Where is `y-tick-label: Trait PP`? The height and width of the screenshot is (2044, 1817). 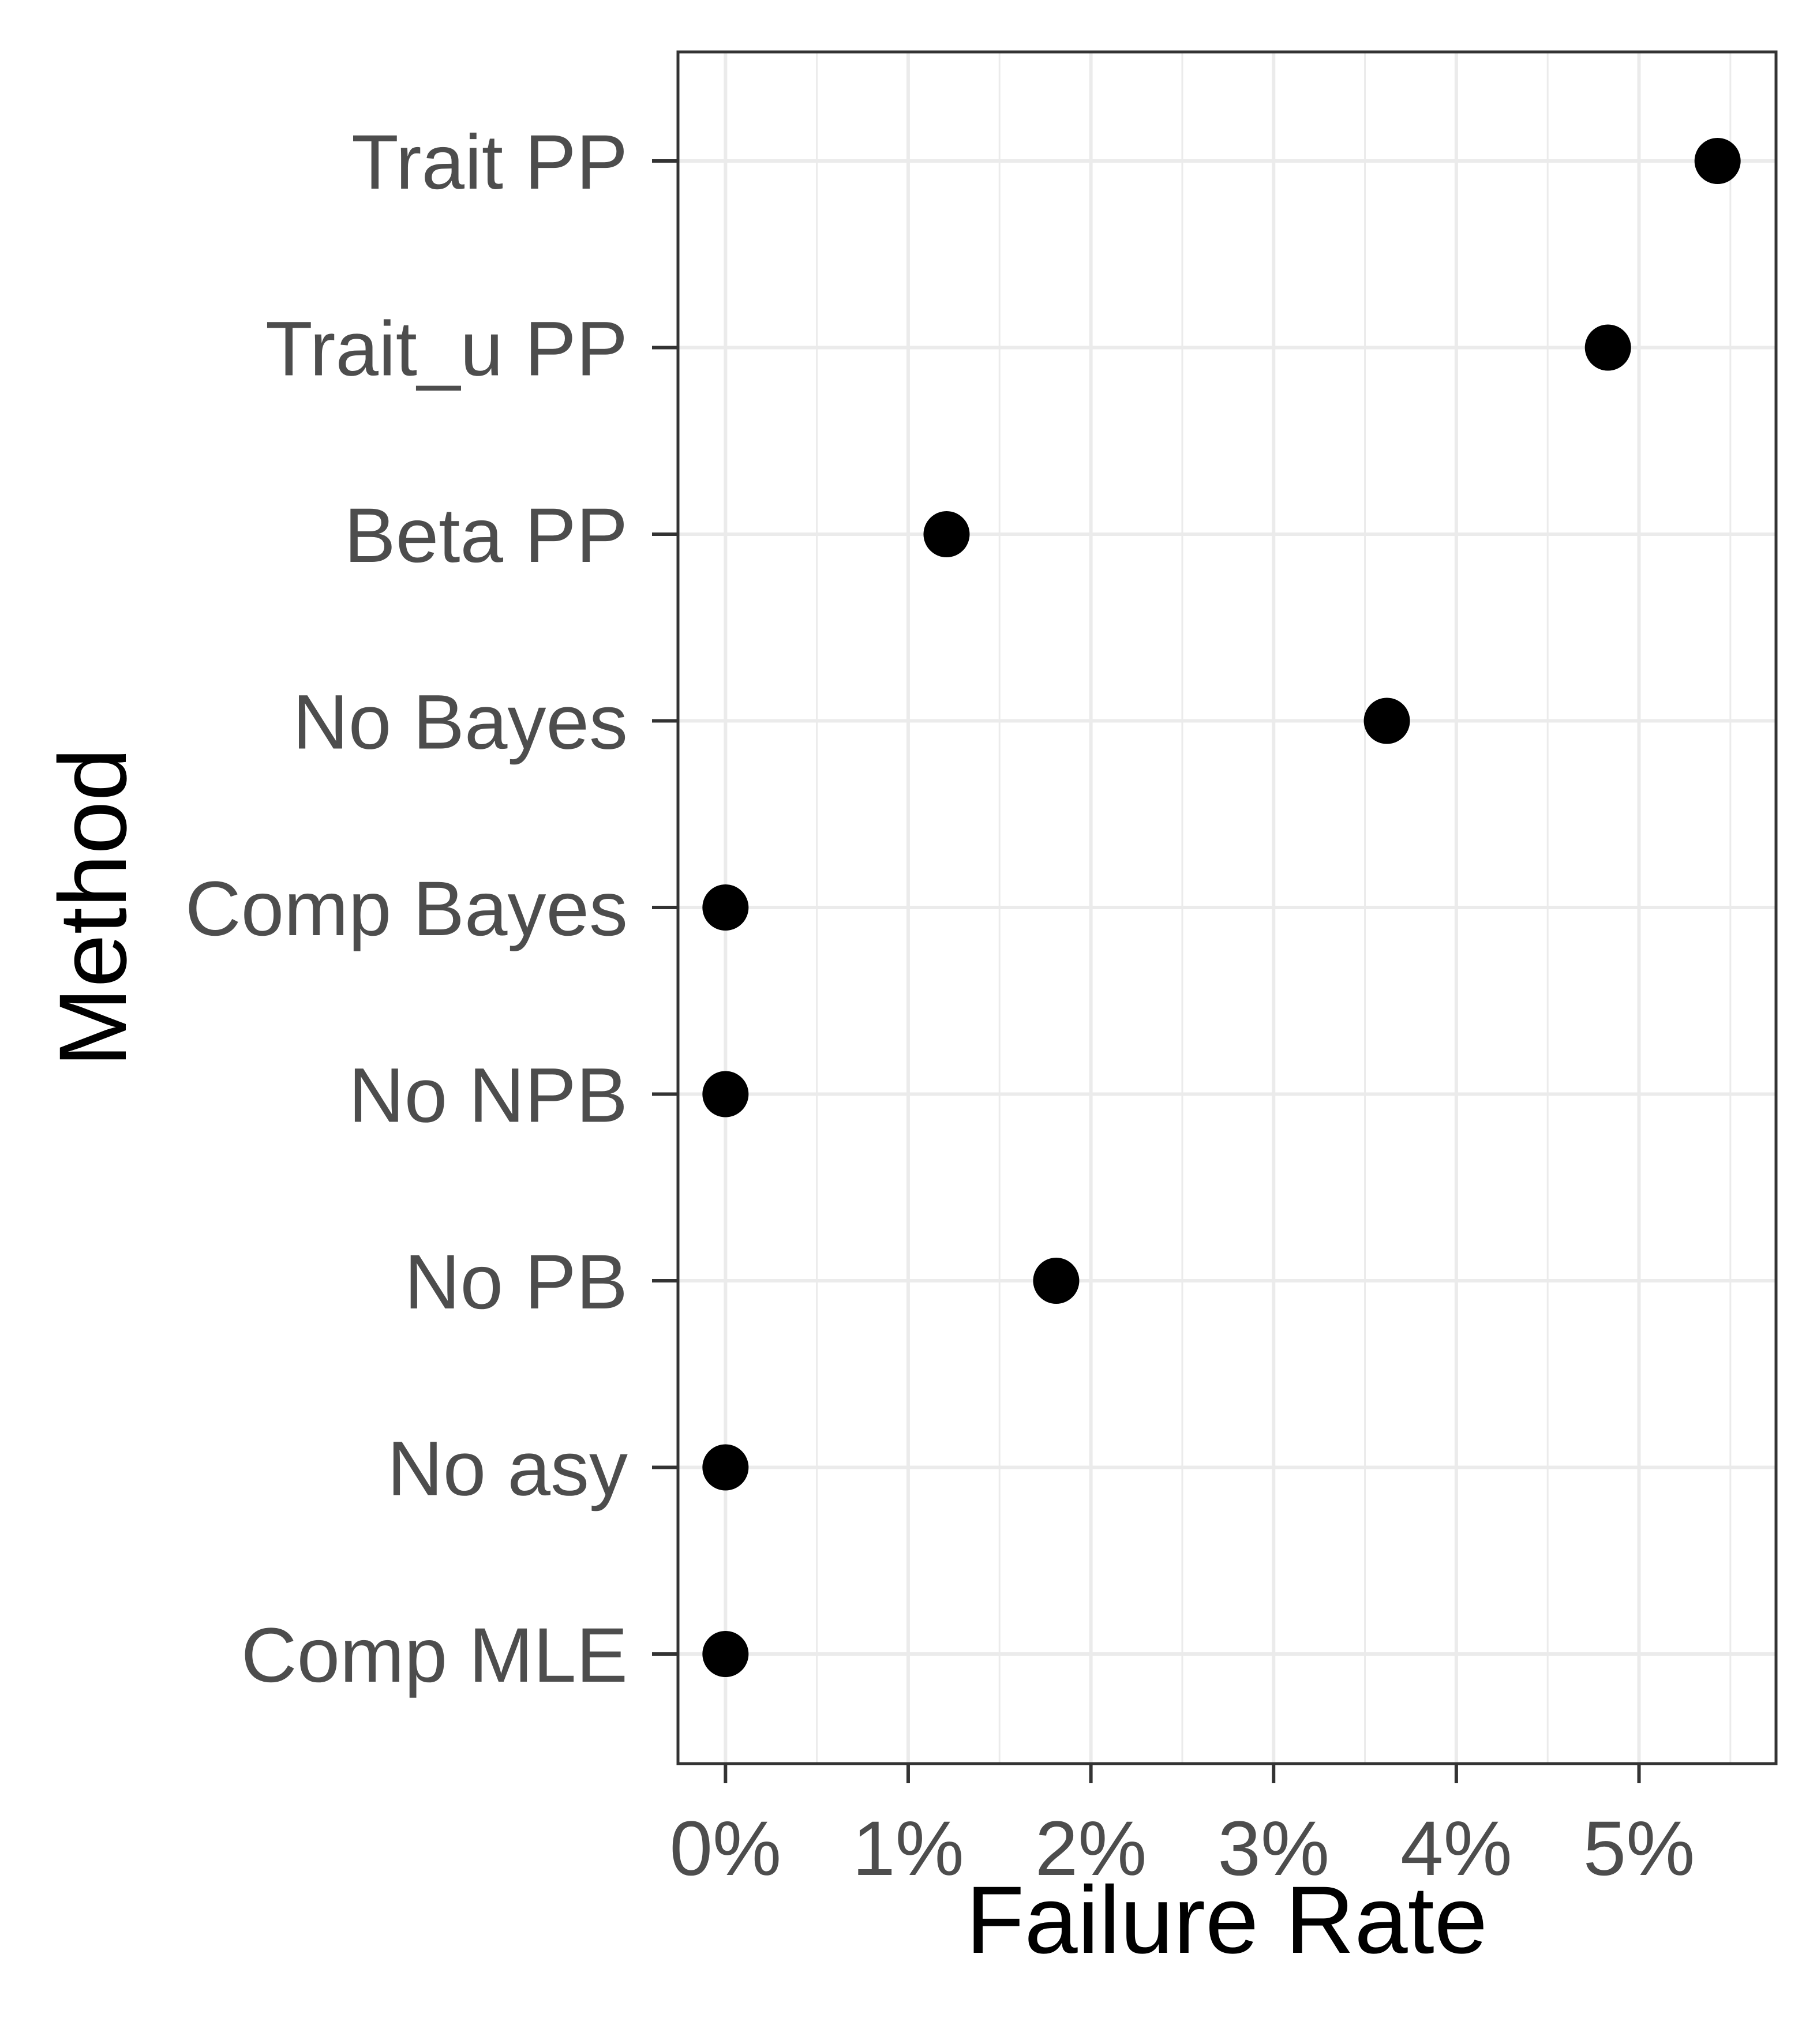
y-tick-label: Trait PP is located at coordinates (489, 162).